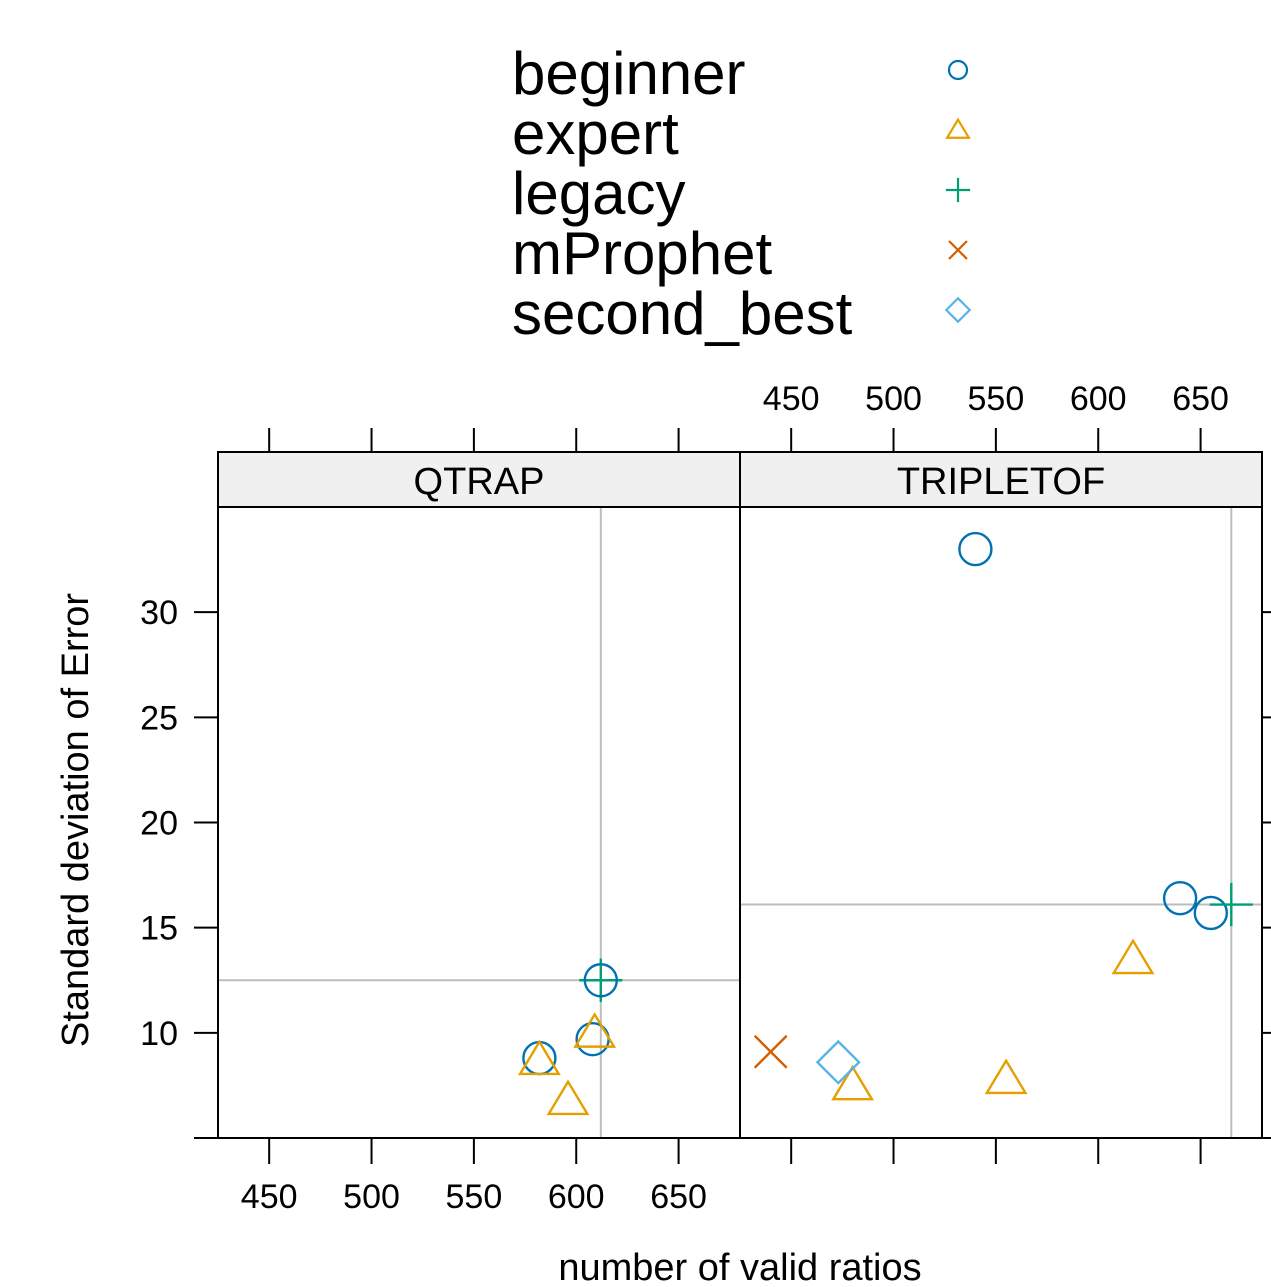  I want to click on legend-symbol-mprophet, so click(958, 250).